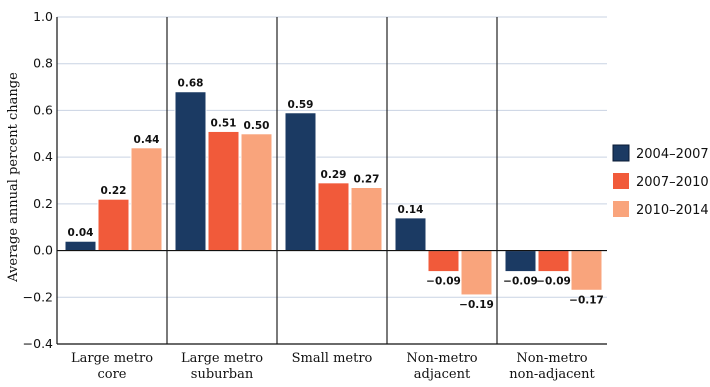 The width and height of the screenshot is (710, 387). Describe the element at coordinates (476, 305) in the screenshot. I see `data-label: −0.19` at that location.